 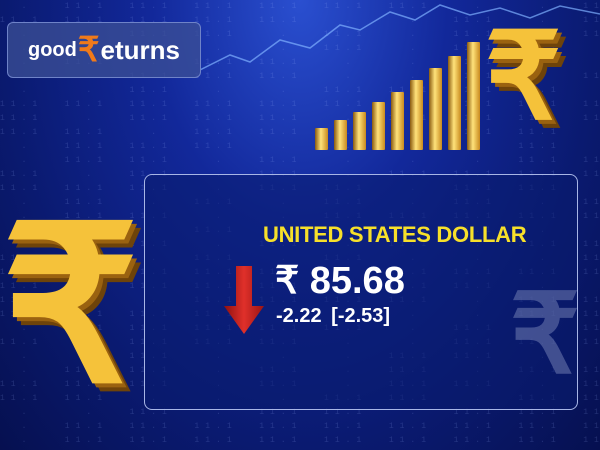 I want to click on goodreturns-logo: good ₹ eturns, so click(x=104, y=50).